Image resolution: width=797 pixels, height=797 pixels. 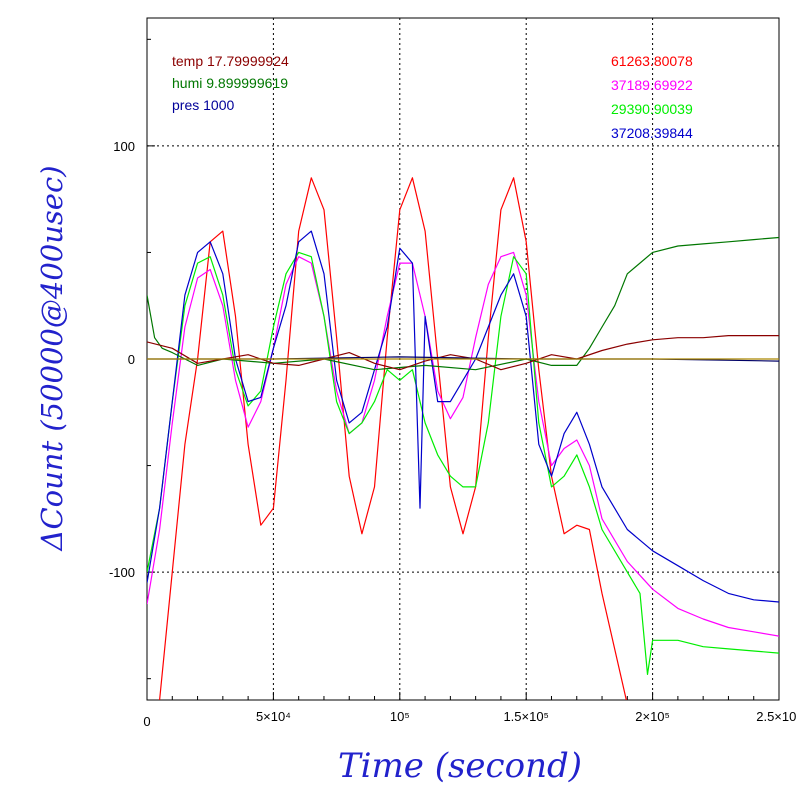 What do you see at coordinates (652, 85) in the screenshot?
I see `legend-value: 37189.69922` at bounding box center [652, 85].